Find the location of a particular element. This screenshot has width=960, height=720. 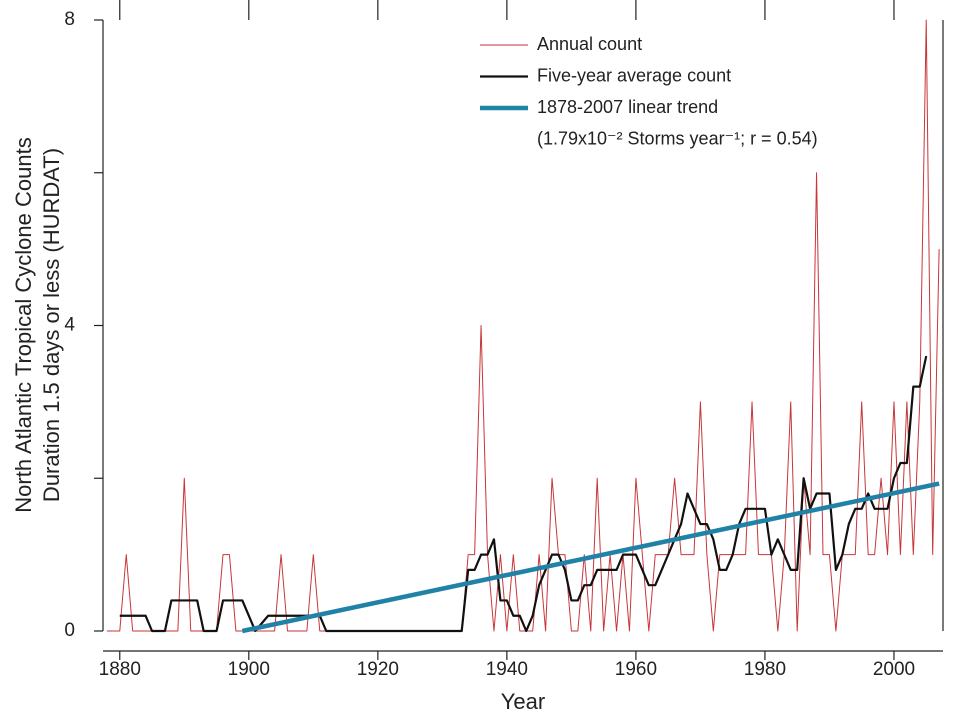

x-tick-label: 1920 is located at coordinates (378, 669).